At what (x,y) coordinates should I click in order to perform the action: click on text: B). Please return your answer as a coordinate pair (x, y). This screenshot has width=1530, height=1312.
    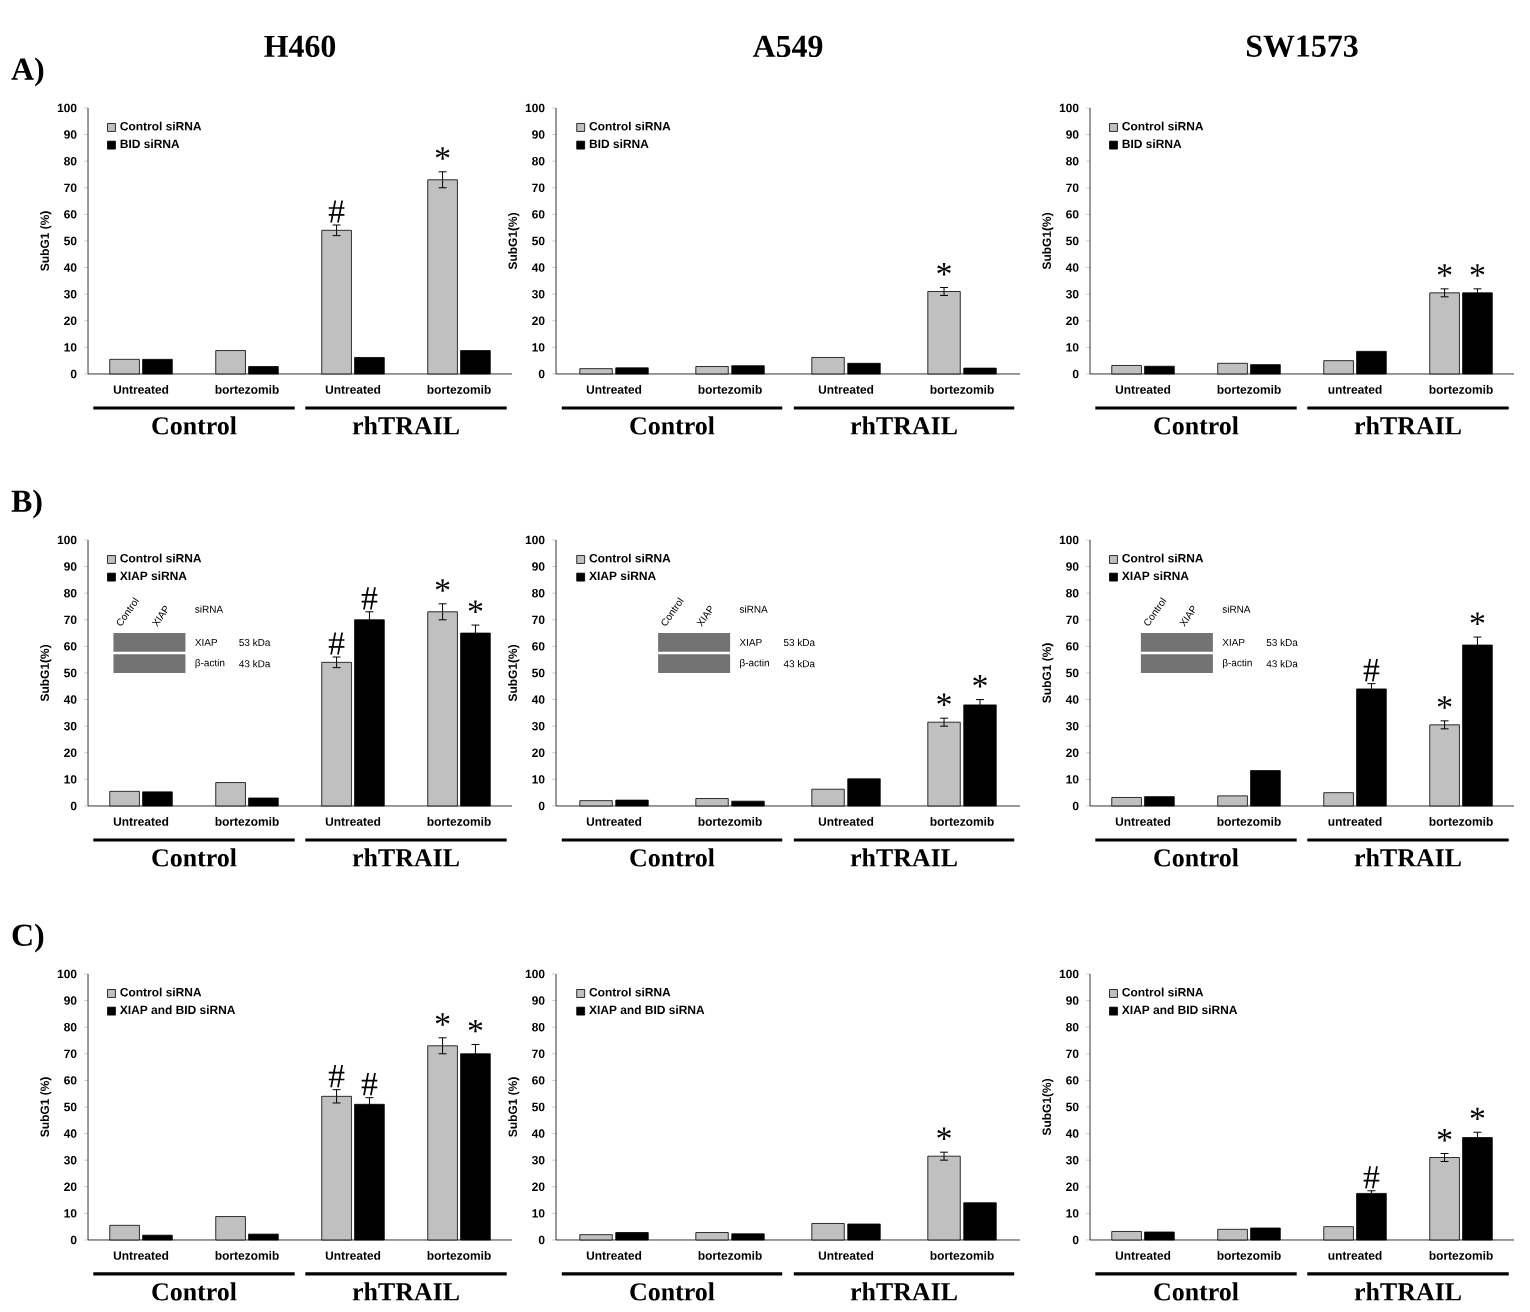
    Looking at the image, I should click on (26, 504).